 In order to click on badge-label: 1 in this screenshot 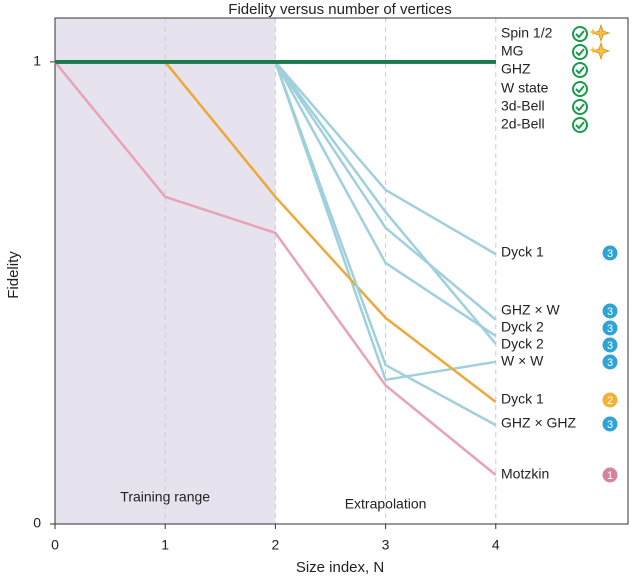, I will do `click(610, 476)`.